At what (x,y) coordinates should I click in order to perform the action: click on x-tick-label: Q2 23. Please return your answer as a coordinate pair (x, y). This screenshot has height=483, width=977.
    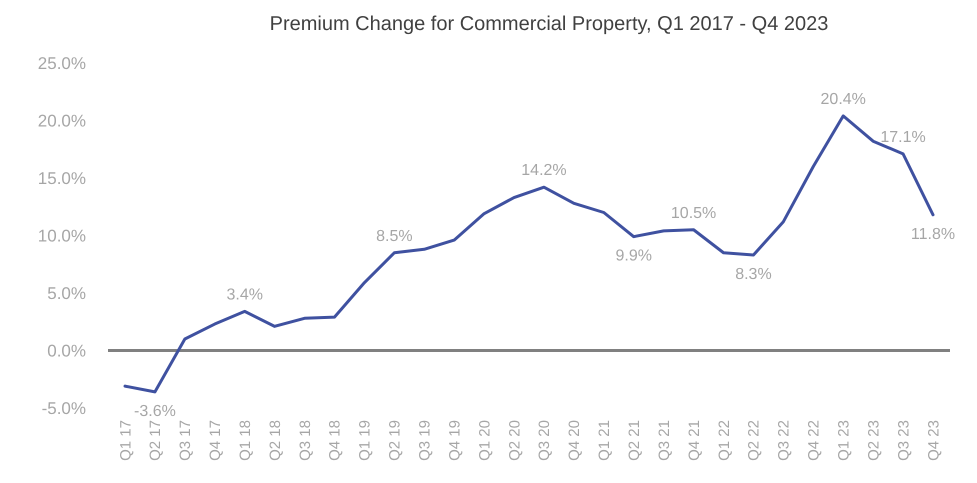
    Looking at the image, I should click on (873, 440).